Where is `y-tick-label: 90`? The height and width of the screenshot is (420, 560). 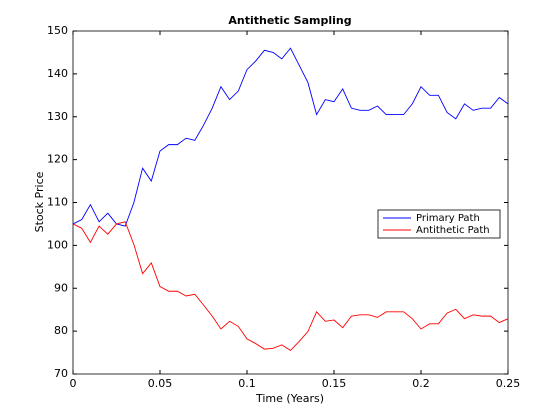 y-tick-label: 90 is located at coordinates (61, 287).